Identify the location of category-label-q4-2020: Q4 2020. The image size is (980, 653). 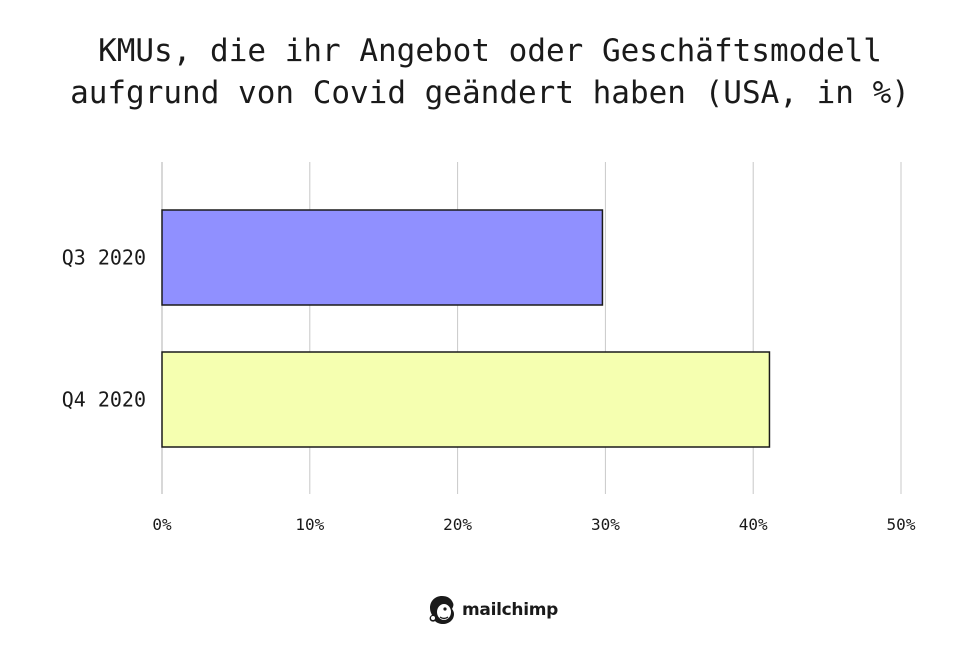
(104, 400).